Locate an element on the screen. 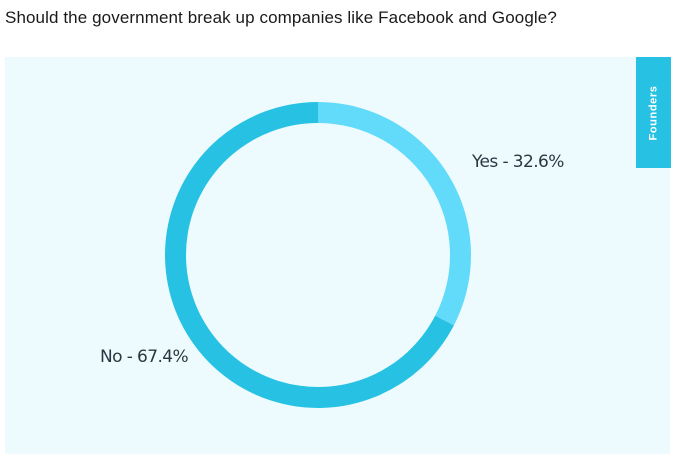 This screenshot has height=463, width=685. founders-tab-label: Founders is located at coordinates (653, 112).